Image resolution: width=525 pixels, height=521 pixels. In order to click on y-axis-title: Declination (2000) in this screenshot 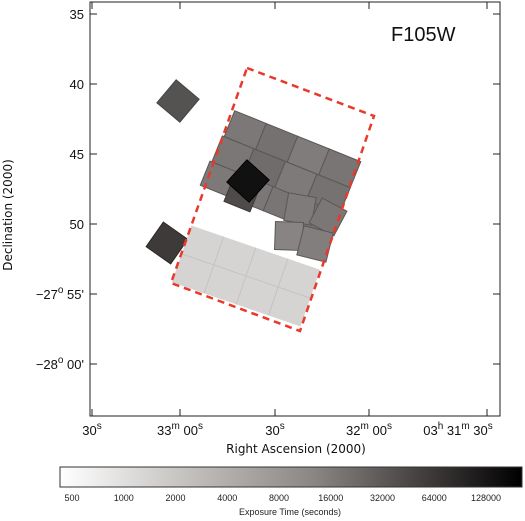, I will do `click(8, 215)`.